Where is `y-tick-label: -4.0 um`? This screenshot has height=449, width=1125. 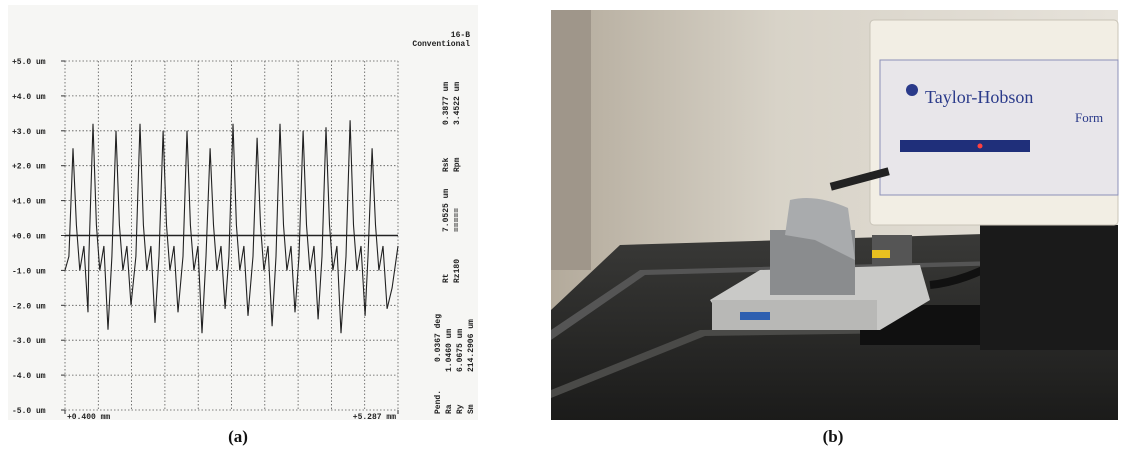 y-tick-label: -4.0 um is located at coordinates (29, 376).